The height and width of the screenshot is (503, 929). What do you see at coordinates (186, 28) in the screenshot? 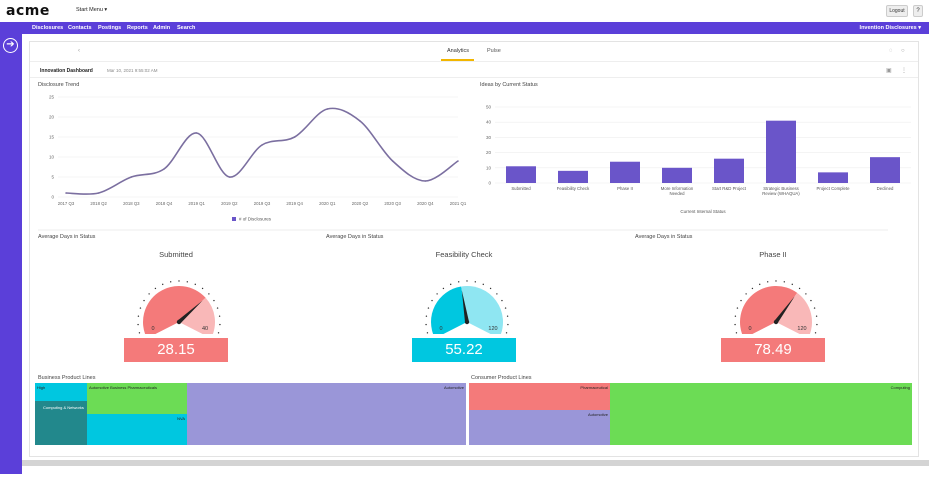
I see `nav-search: Search` at bounding box center [186, 28].